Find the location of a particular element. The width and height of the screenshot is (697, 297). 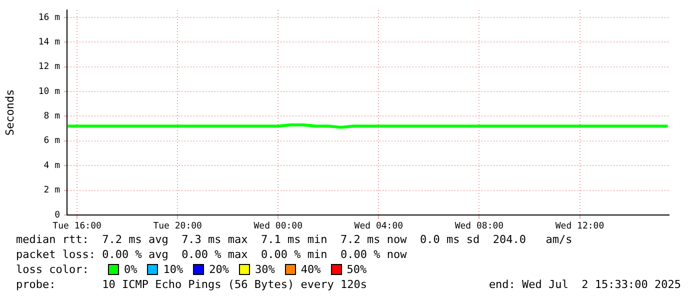

text: 20% is located at coordinates (219, 269).